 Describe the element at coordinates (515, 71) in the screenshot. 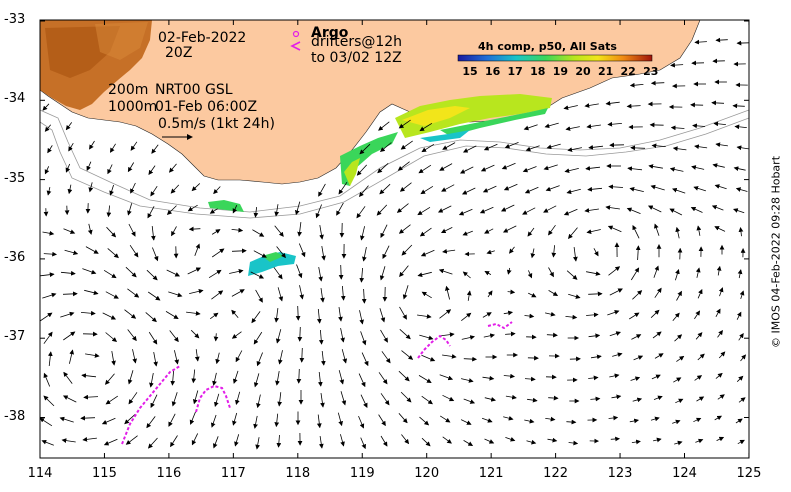

I see `colorbar-tick-label: 17` at that location.